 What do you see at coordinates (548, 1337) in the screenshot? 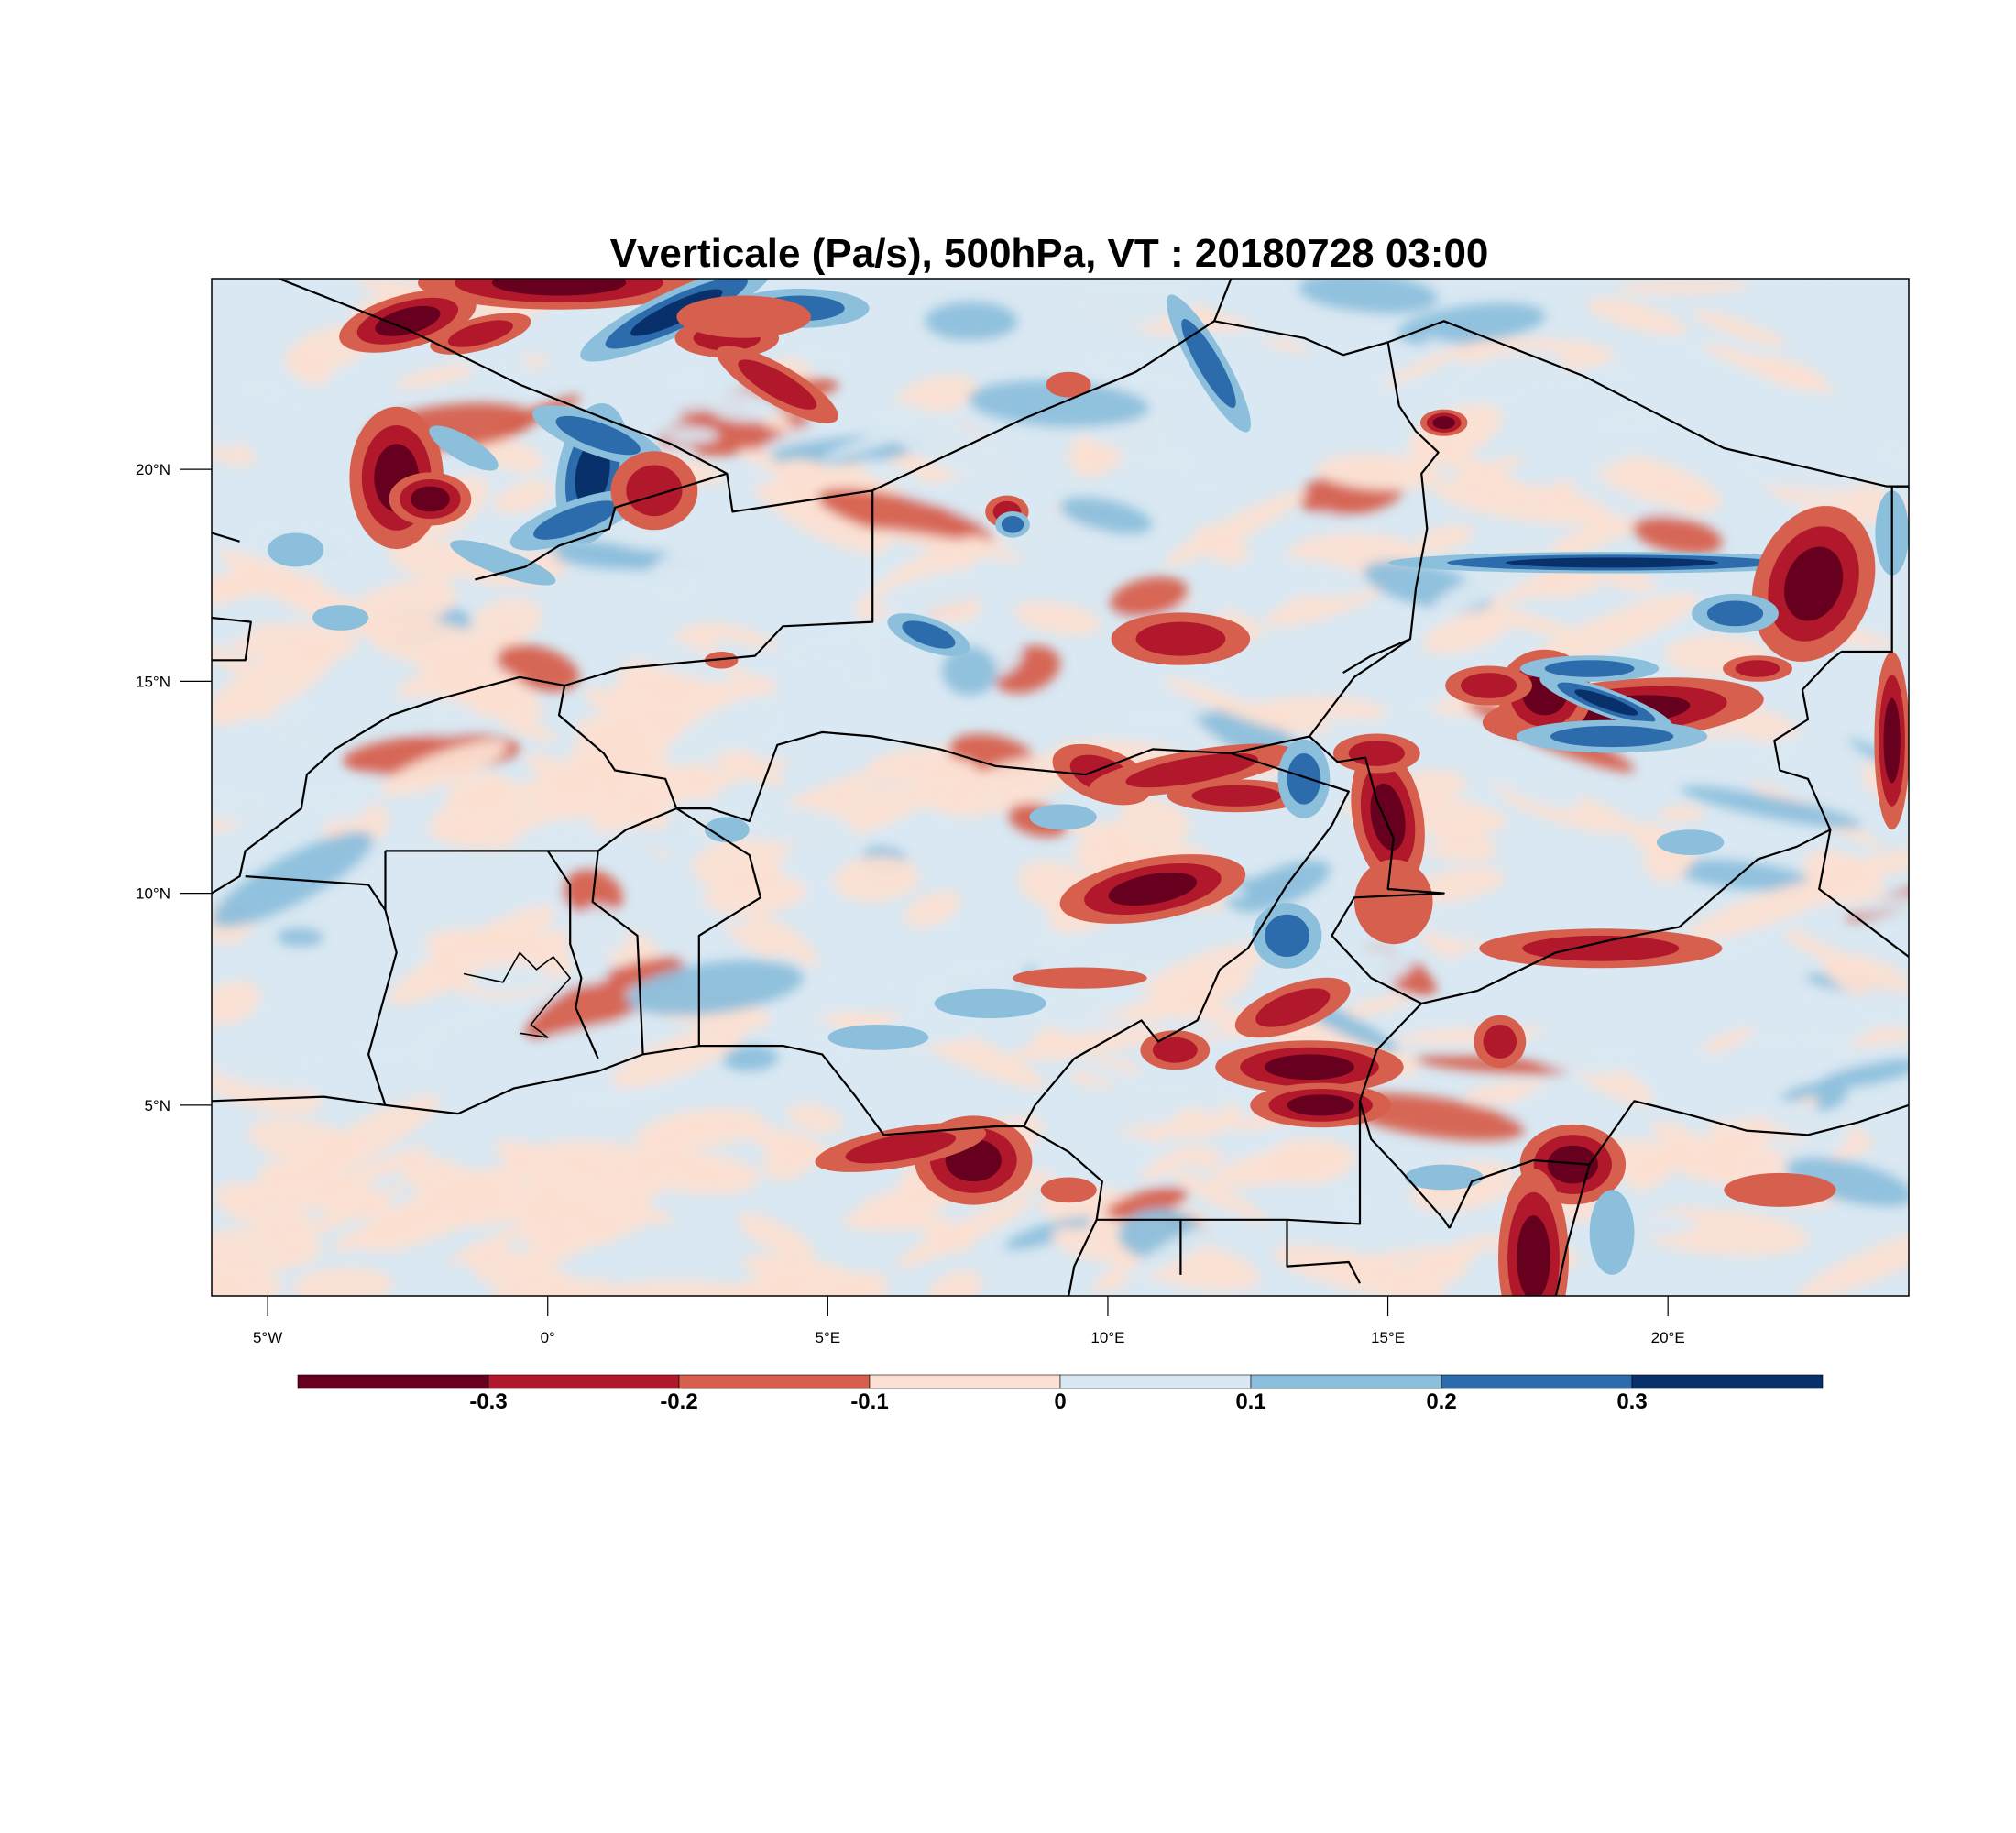
I see `lon-tick-label: 0°` at bounding box center [548, 1337].